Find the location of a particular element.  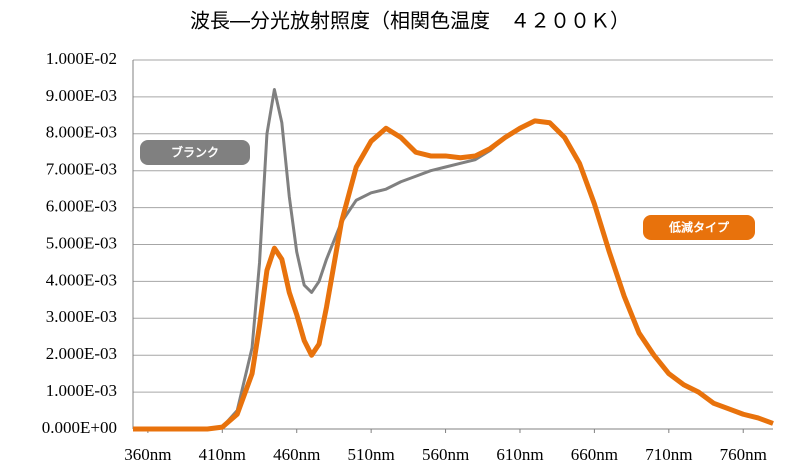

chart-title: 波長―分光放射照度（相関色温度 ４２００Ｋ） is located at coordinates (410, 21).